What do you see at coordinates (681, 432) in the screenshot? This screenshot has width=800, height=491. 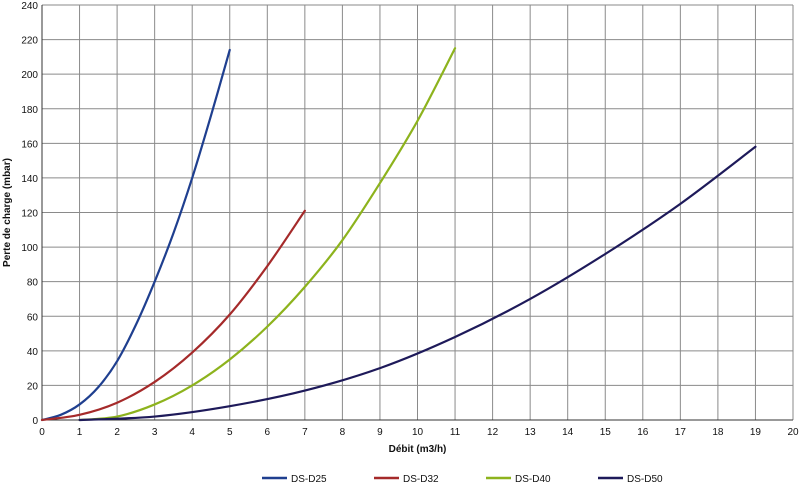 I see `x-tick-label: 17` at bounding box center [681, 432].